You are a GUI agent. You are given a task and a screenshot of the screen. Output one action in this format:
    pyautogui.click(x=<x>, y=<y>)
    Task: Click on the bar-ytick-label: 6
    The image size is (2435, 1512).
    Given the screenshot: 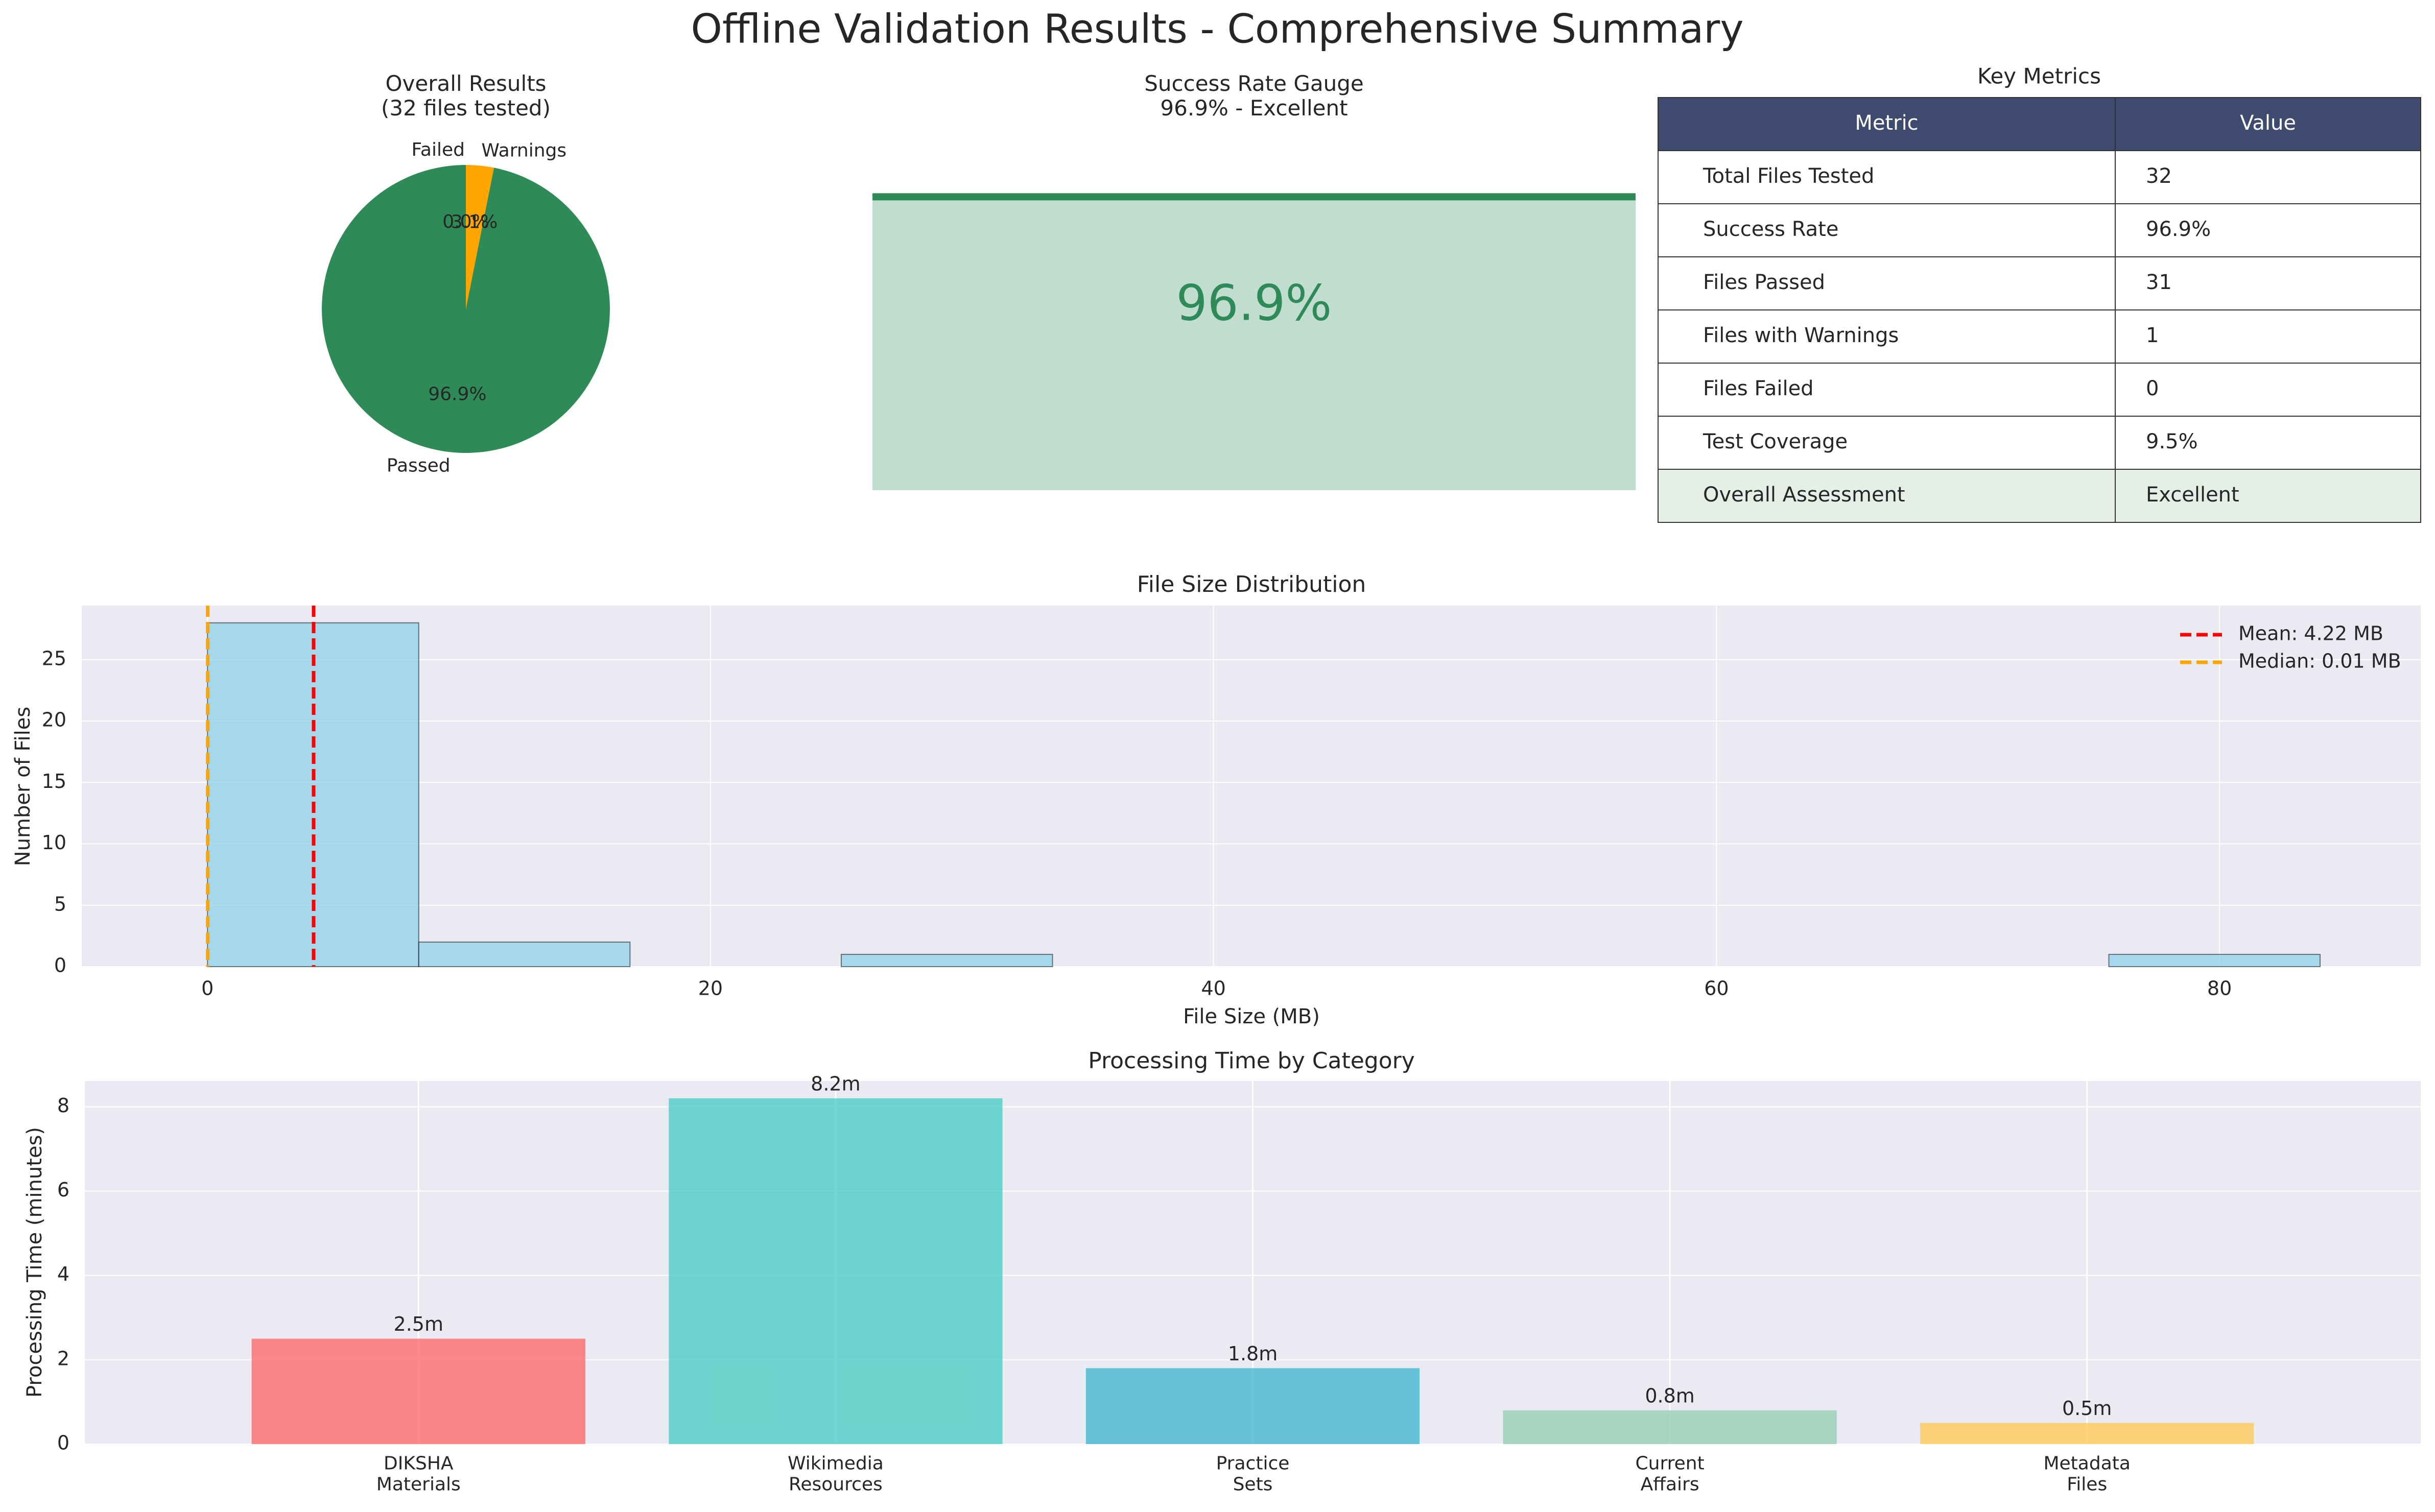 What is the action you would take?
    pyautogui.click(x=63, y=1190)
    